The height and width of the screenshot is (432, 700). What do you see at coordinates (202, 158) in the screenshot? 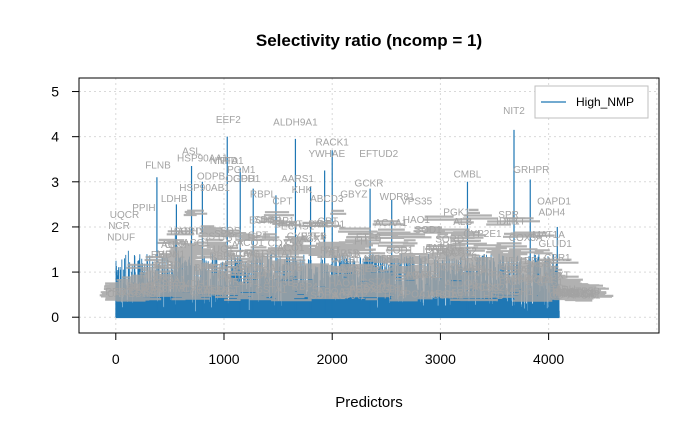
I see `predictor-label: HSP90AA1` at bounding box center [202, 158].